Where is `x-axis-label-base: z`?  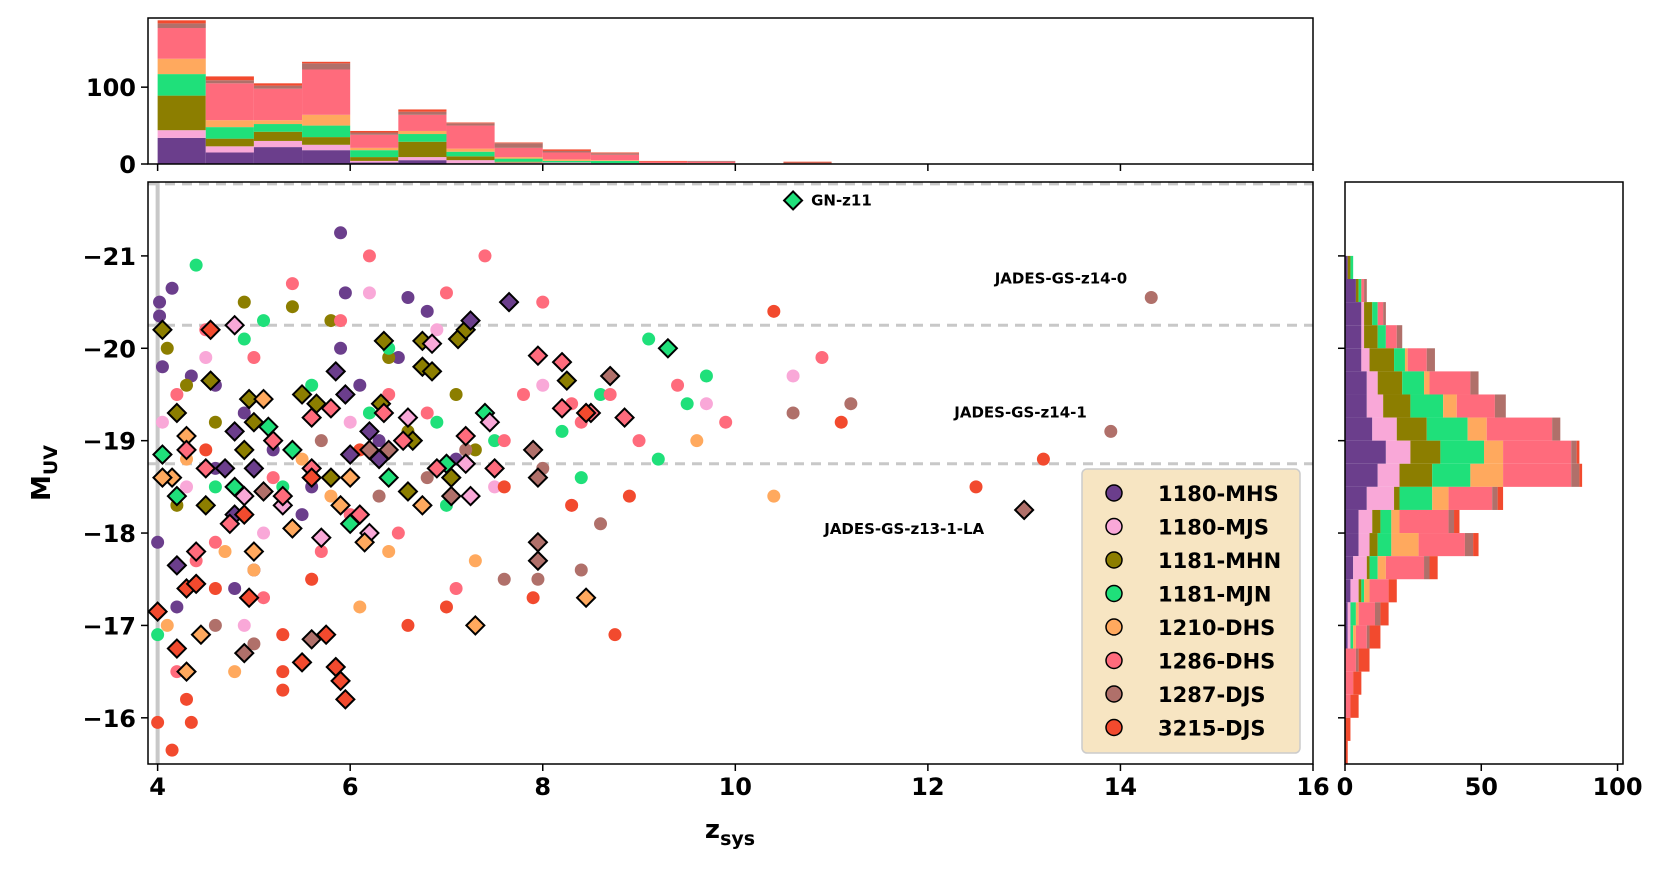 x-axis-label-base: z is located at coordinates (712, 830).